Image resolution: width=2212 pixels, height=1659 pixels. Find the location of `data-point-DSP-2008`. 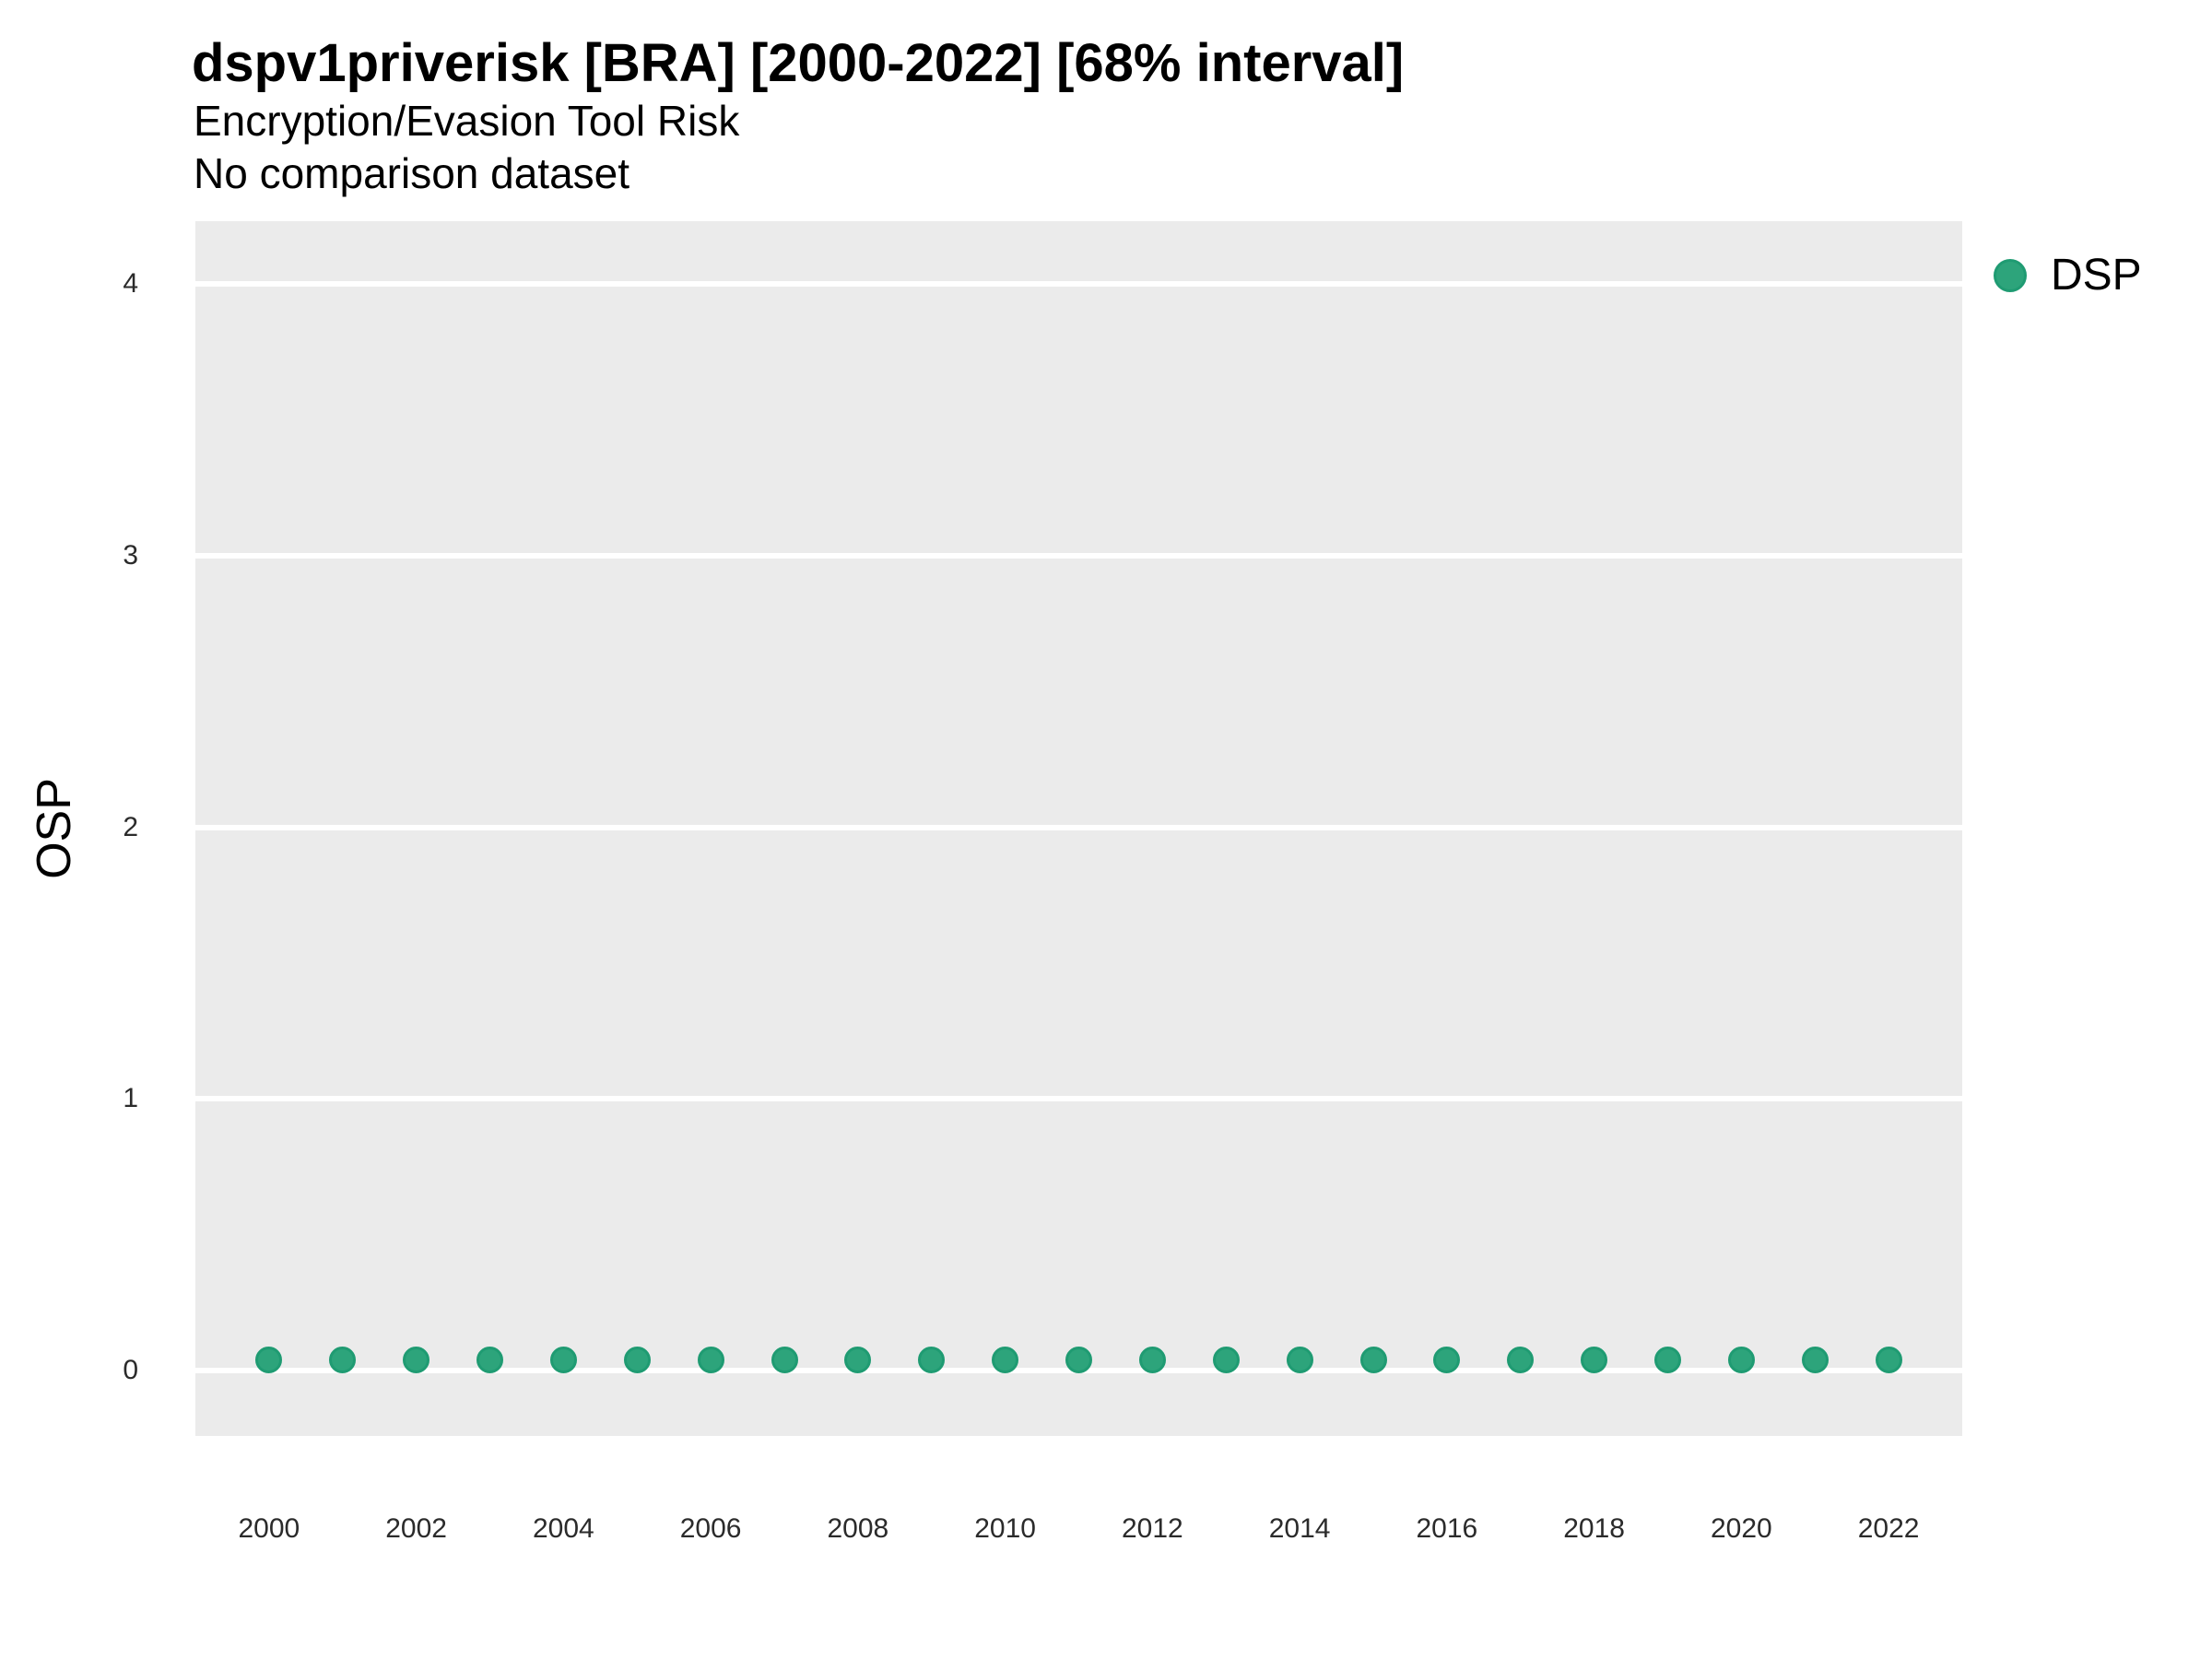

data-point-DSP-2008 is located at coordinates (858, 1359).